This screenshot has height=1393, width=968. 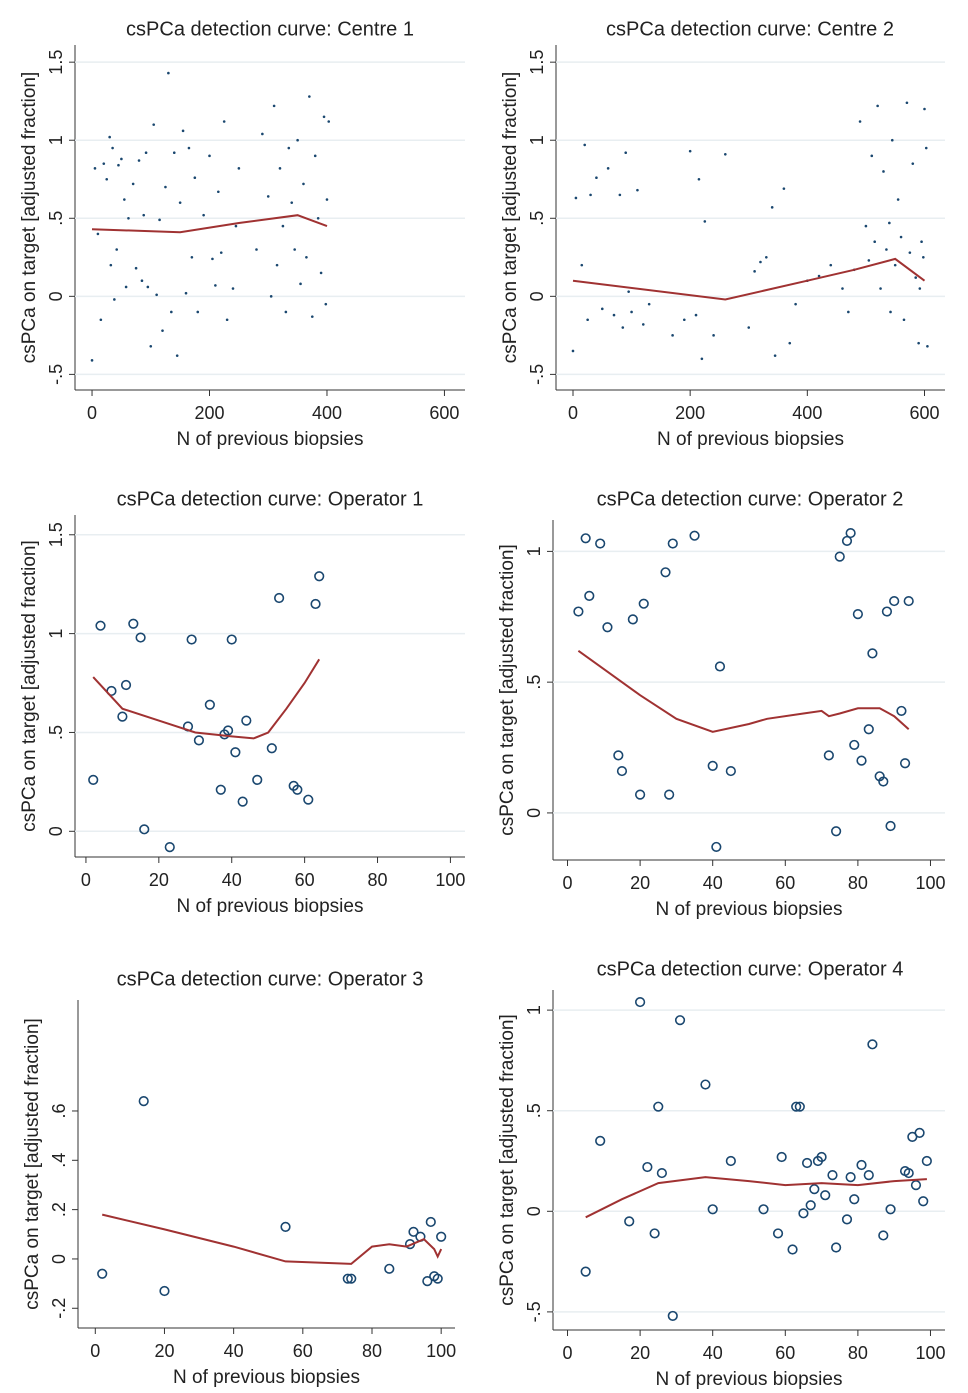 I want to click on panel-title: csPCa detection curve: Operator 1, so click(x=270, y=499).